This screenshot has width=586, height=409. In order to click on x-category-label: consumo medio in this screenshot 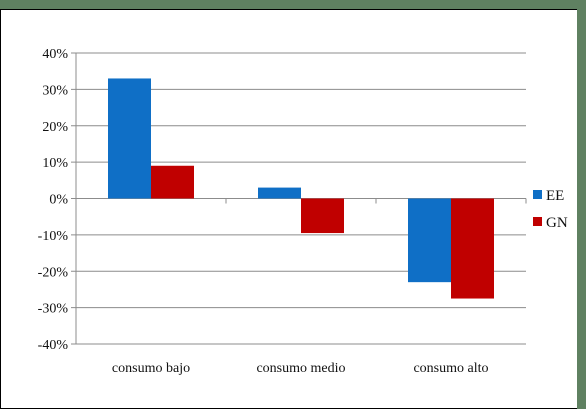, I will do `click(300, 368)`.